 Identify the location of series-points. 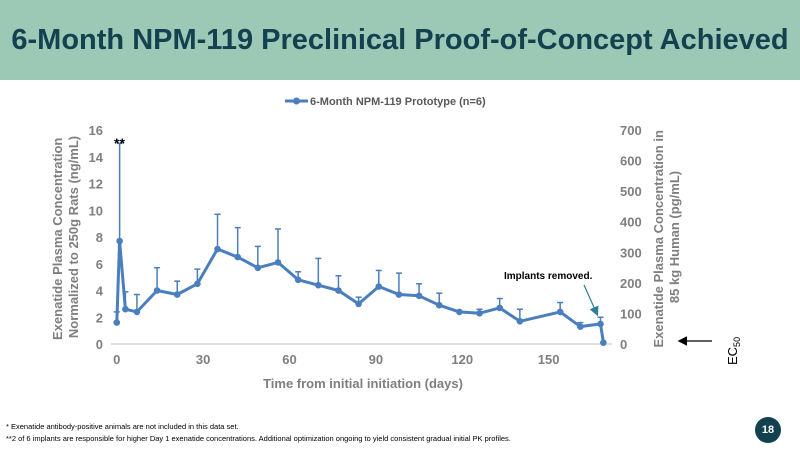
(360, 291).